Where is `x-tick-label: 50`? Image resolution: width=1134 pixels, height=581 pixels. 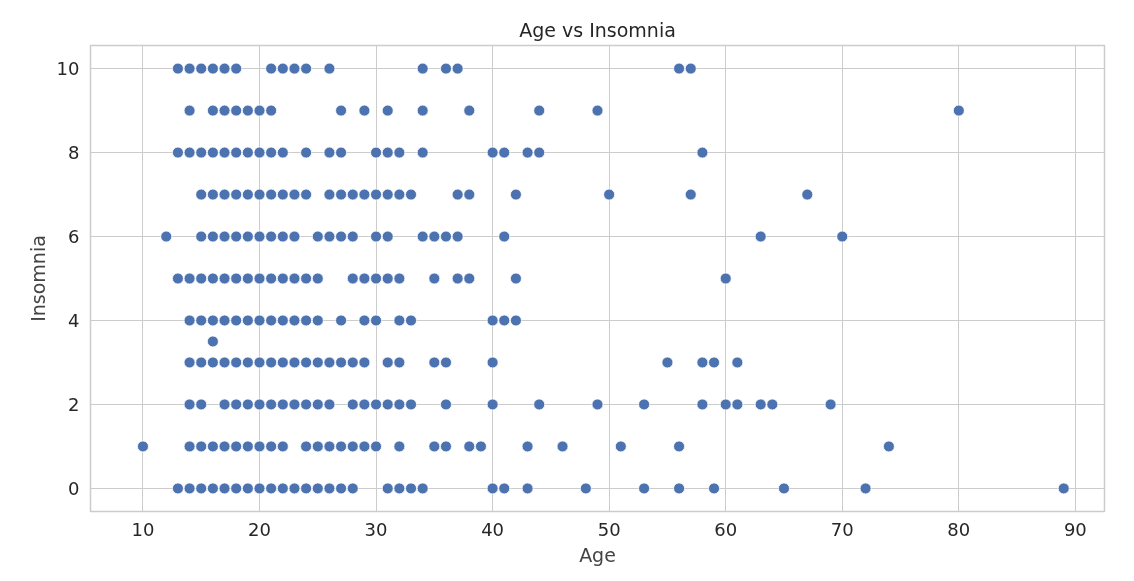 x-tick-label: 50 is located at coordinates (609, 529).